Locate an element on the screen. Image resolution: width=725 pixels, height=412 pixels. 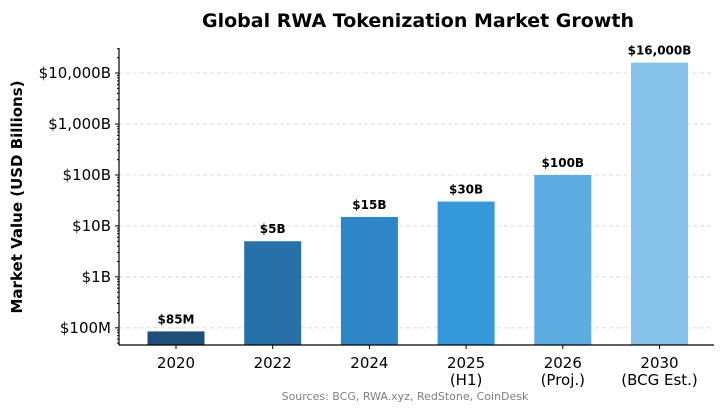
y-tick-label: $1,000B is located at coordinates (79, 124).